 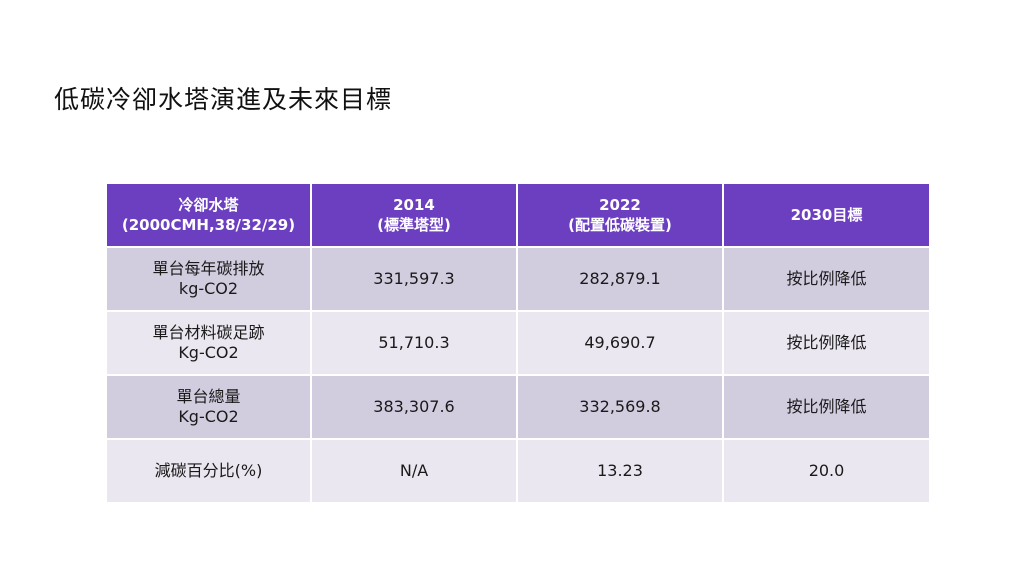 I want to click on value-cell-2022: 49,690.7, so click(x=620, y=343).